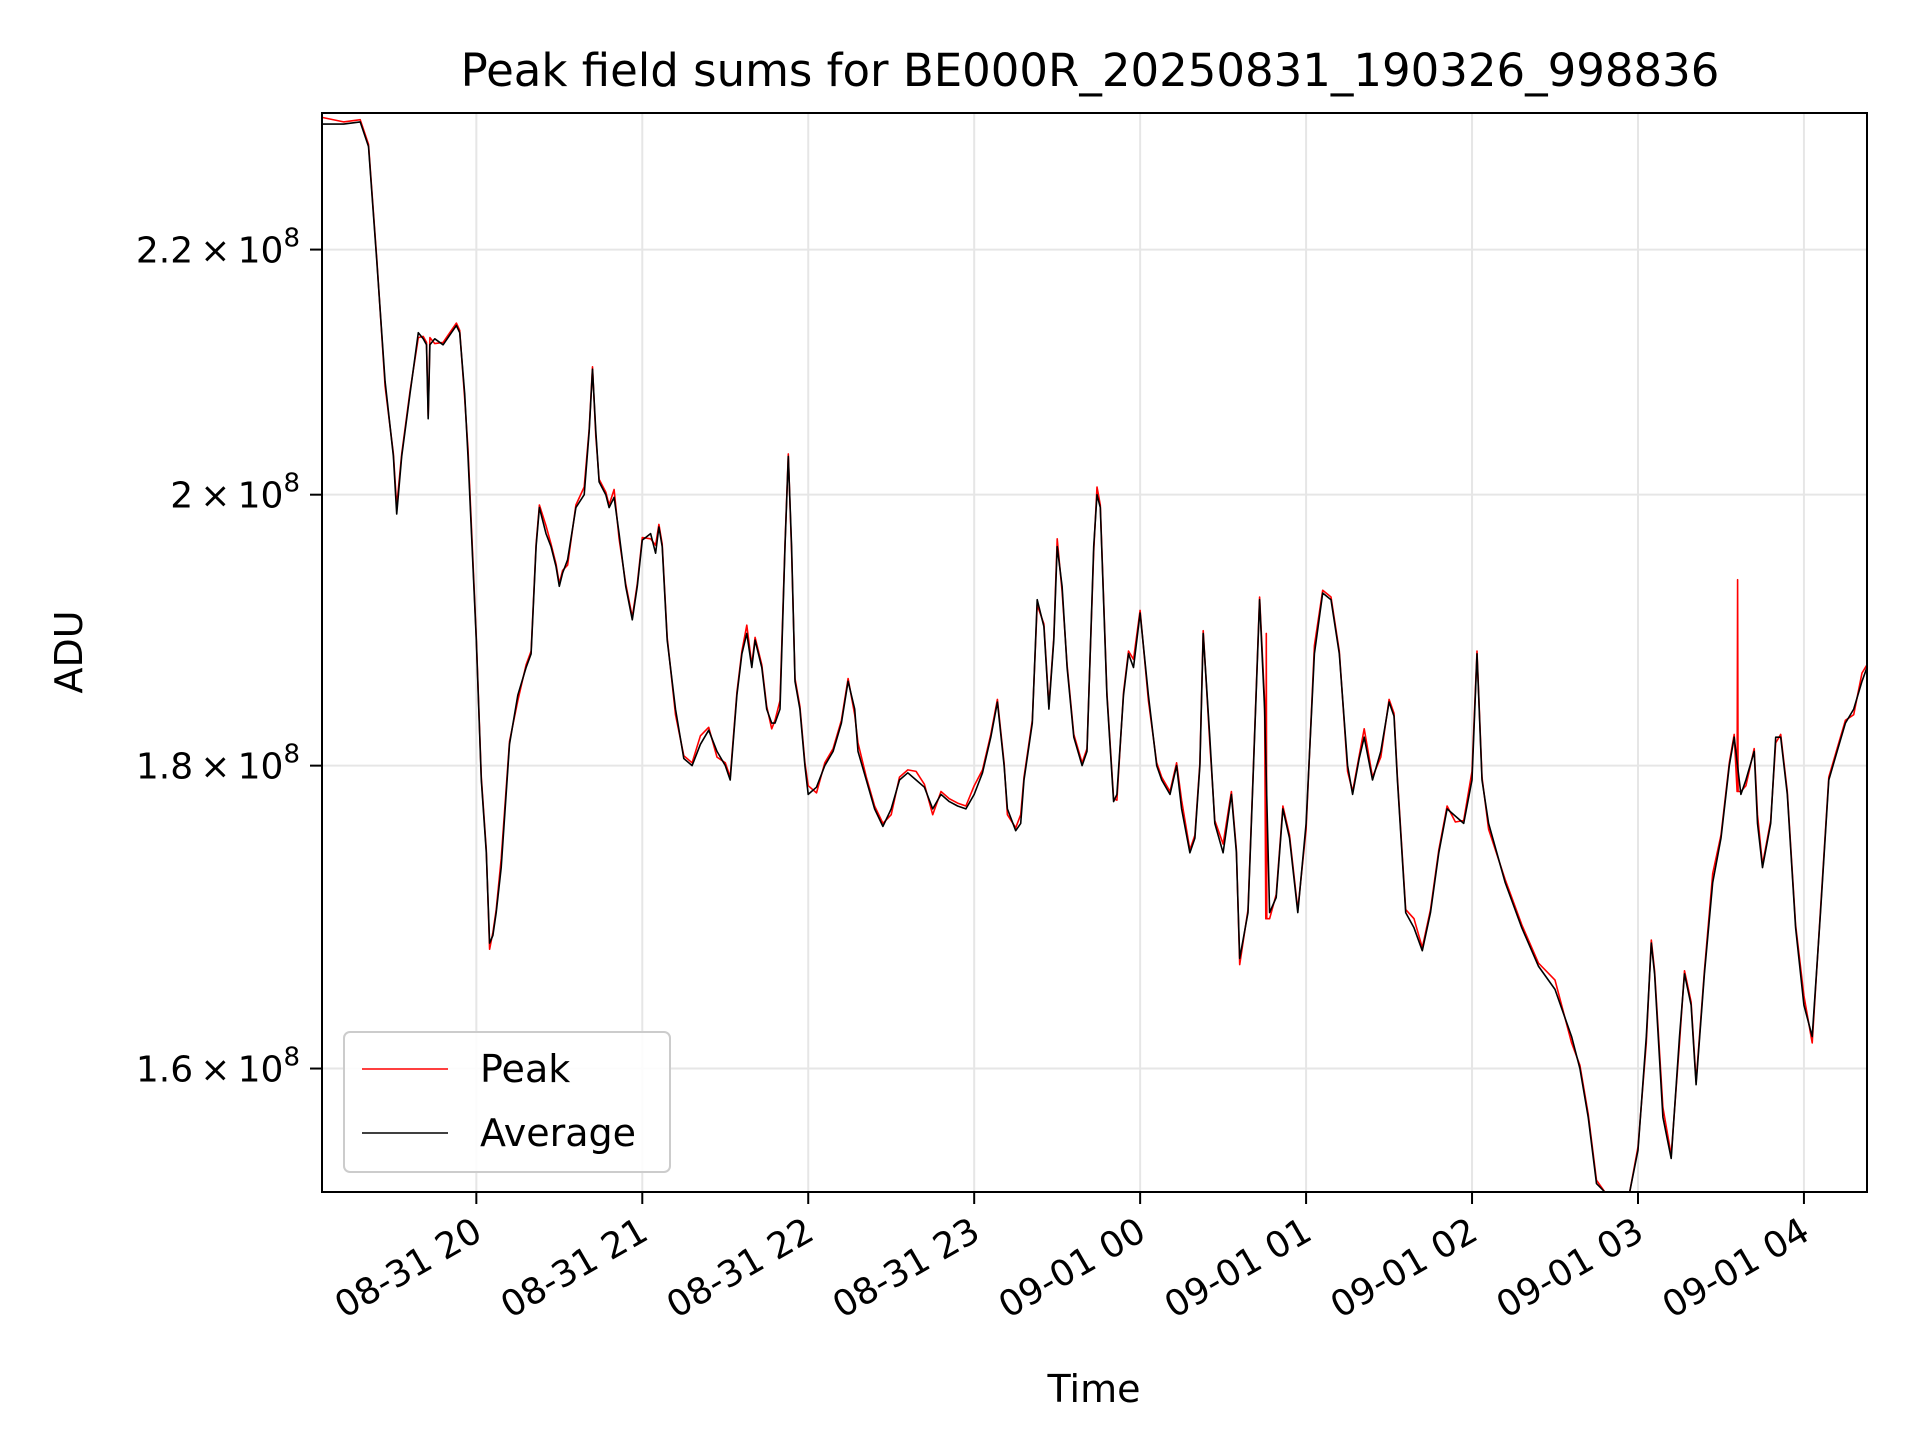  Describe the element at coordinates (558, 1133) in the screenshot. I see `legend-average-label: Average` at that location.